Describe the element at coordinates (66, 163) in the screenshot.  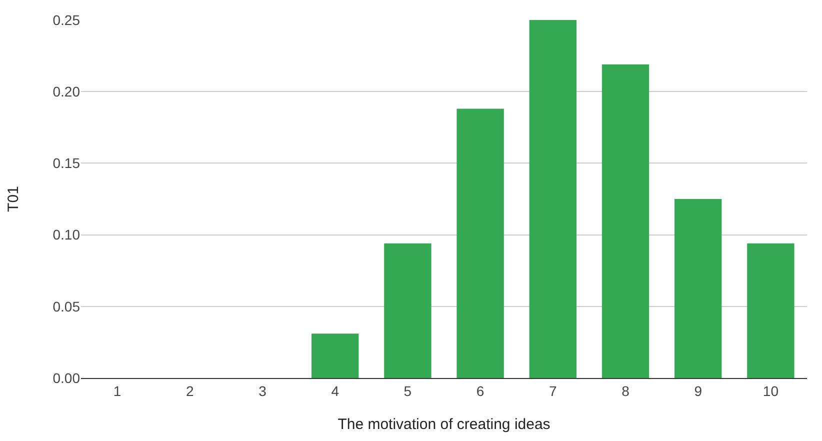
I see `y-tick-label: 0.15` at that location.